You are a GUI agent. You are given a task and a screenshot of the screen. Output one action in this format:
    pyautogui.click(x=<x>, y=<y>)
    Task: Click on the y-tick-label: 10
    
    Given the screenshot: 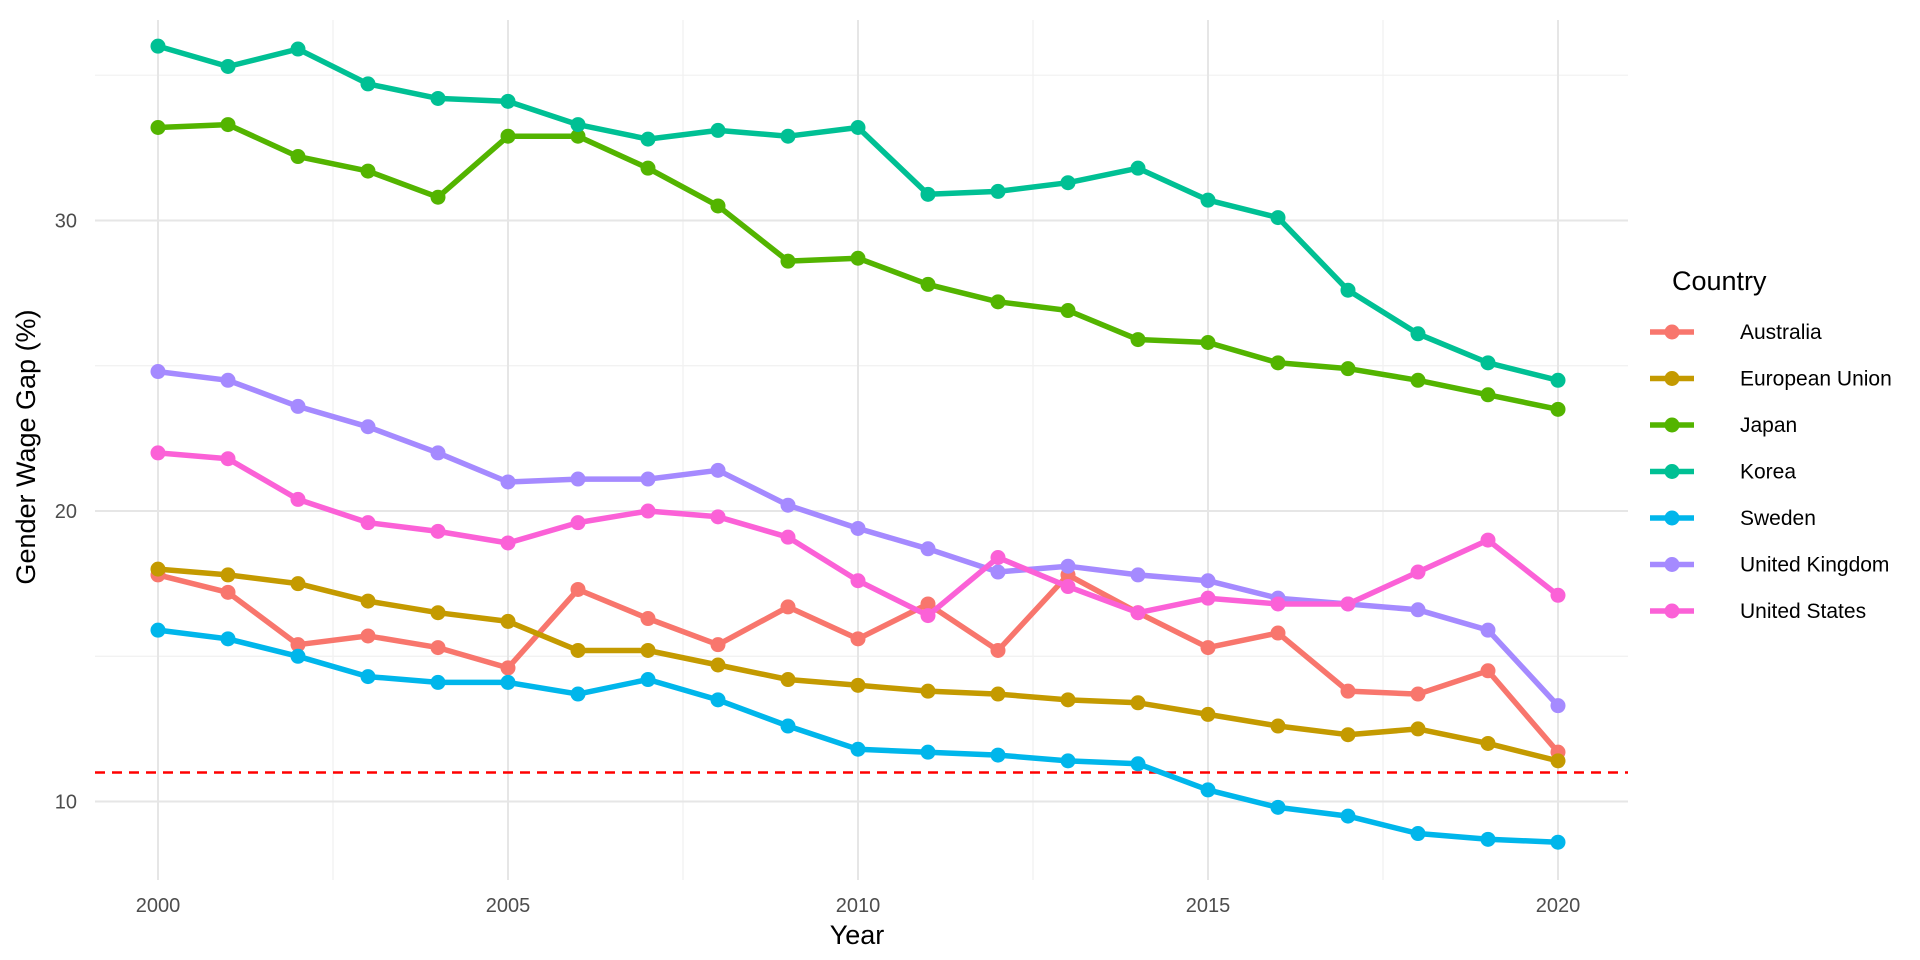 What is the action you would take?
    pyautogui.click(x=66, y=803)
    